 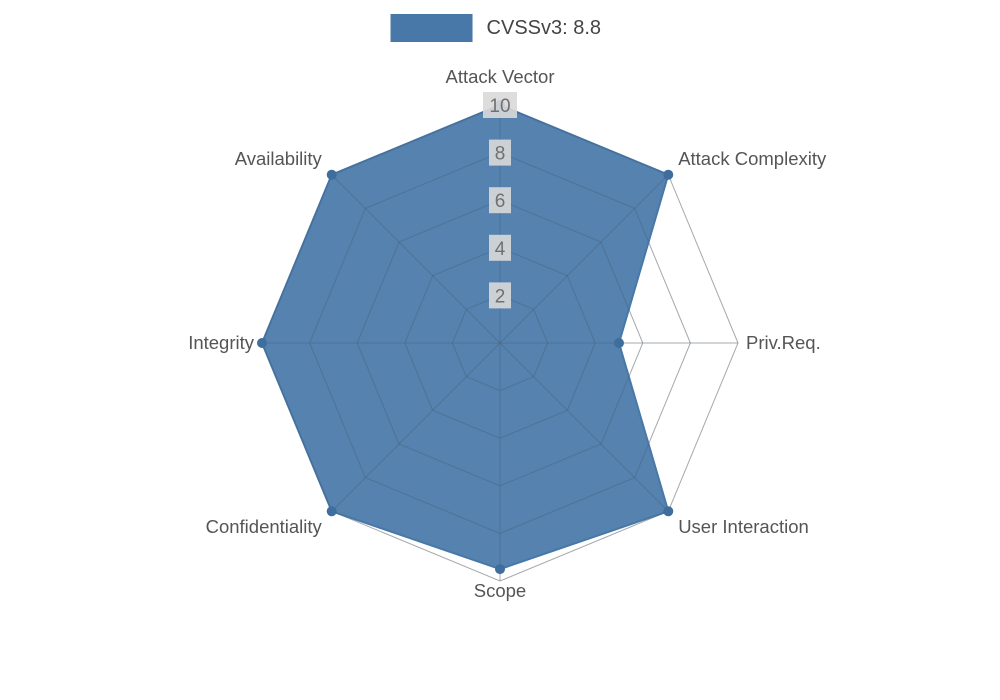 What do you see at coordinates (264, 526) in the screenshot?
I see `axis-label-confidentiality: Confidentiality` at bounding box center [264, 526].